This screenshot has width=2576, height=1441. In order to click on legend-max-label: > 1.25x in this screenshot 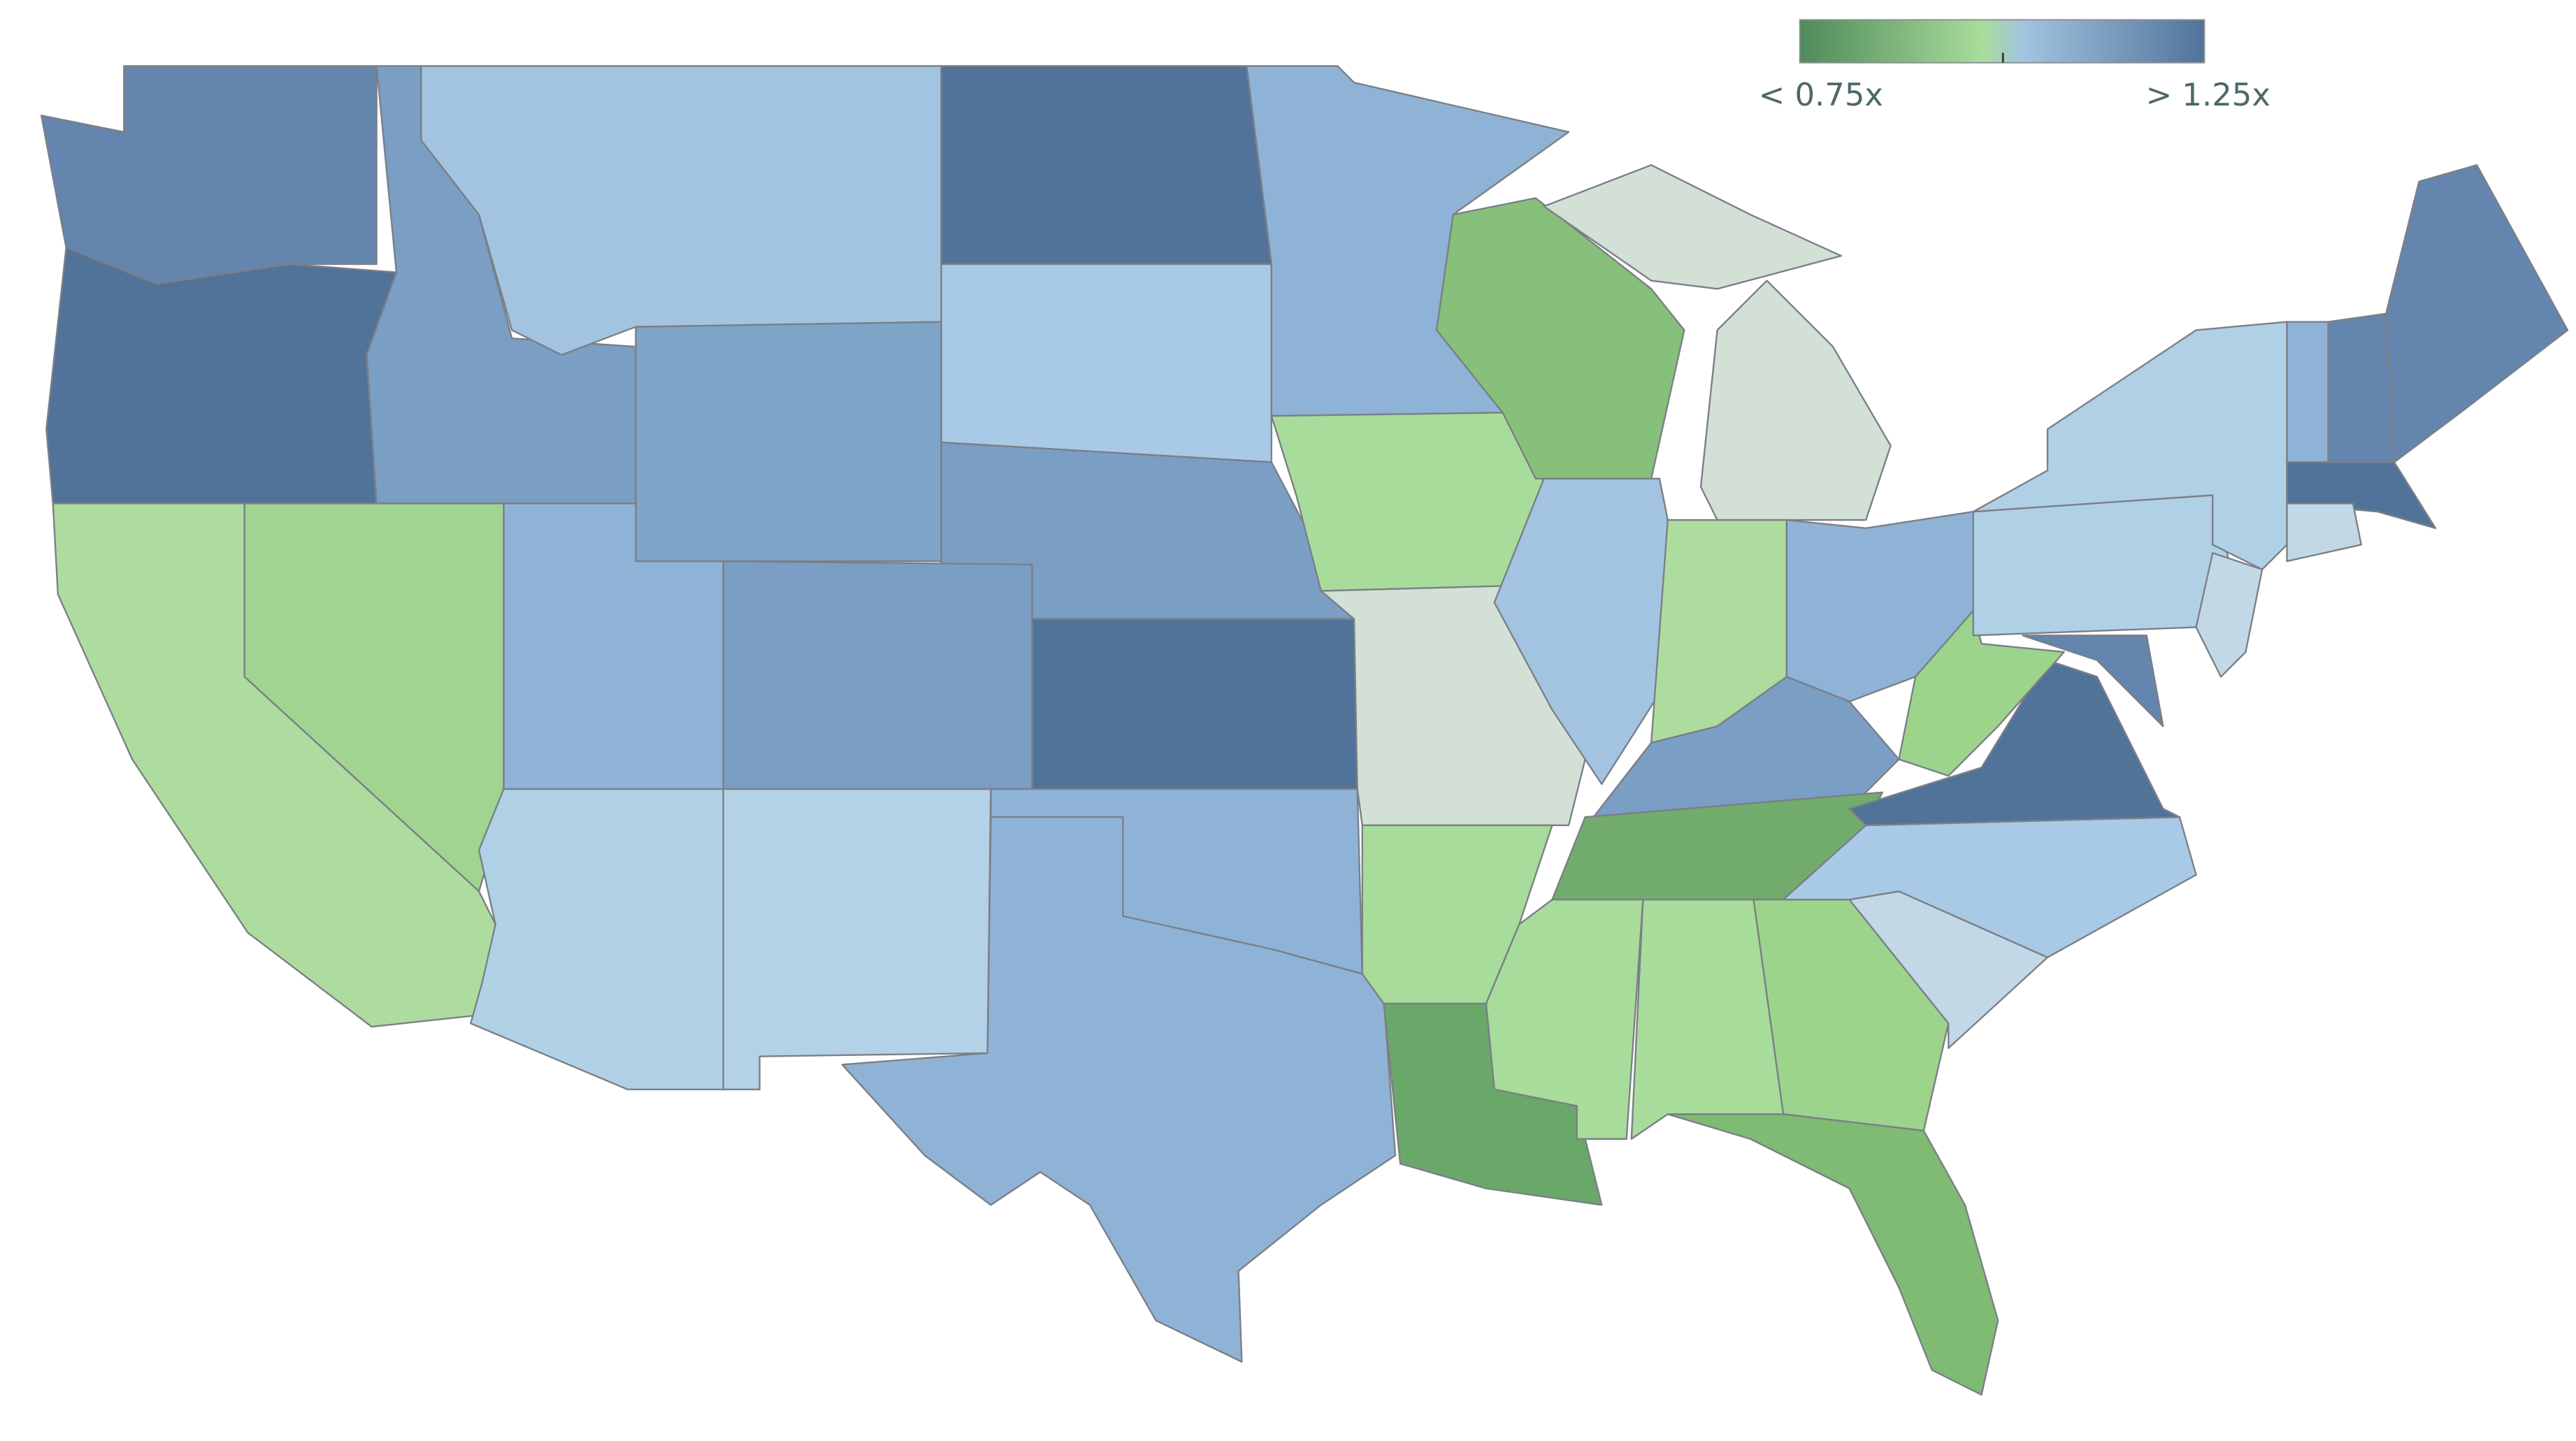, I will do `click(2208, 94)`.